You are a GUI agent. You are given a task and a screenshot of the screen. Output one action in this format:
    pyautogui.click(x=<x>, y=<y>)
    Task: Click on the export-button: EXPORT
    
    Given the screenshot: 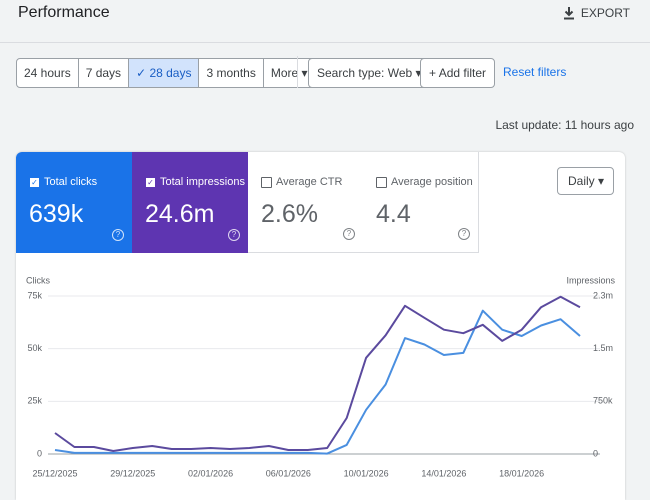 What is the action you would take?
    pyautogui.click(x=596, y=13)
    